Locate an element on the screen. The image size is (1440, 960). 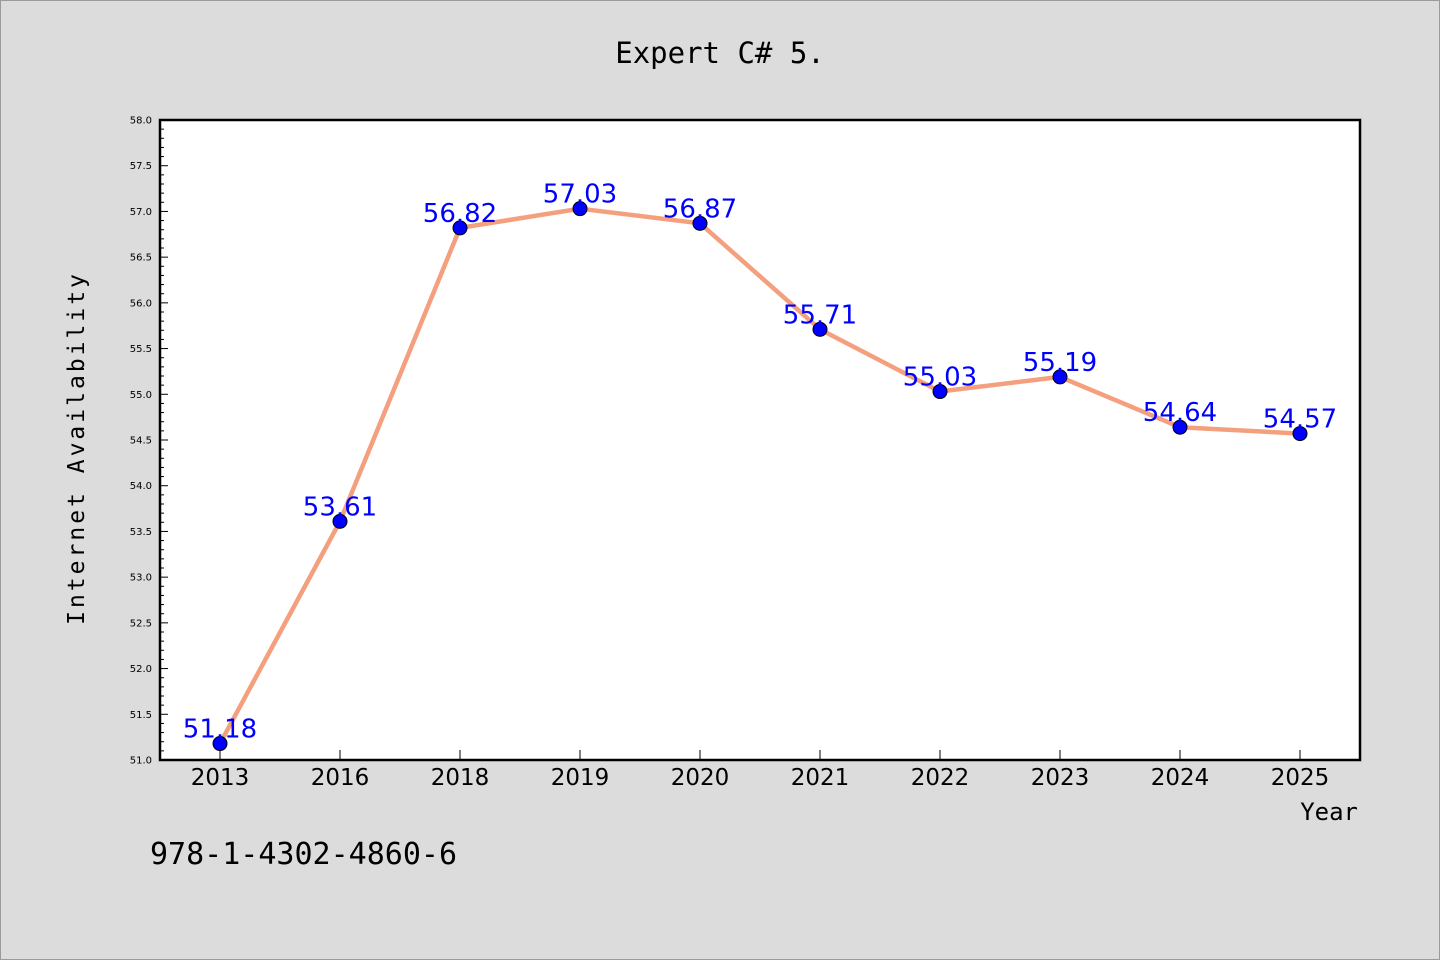
y-tick-label: 53.5 is located at coordinates (141, 532).